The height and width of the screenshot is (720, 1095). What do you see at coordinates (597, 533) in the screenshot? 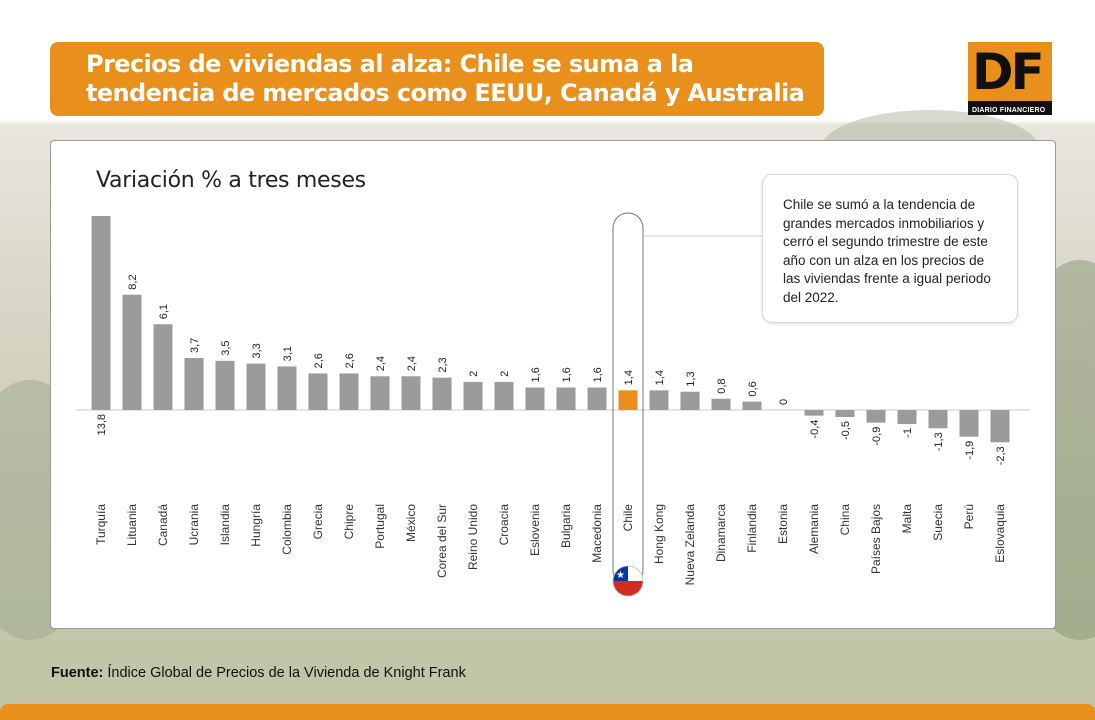
I see `category-label: Macedonia` at bounding box center [597, 533].